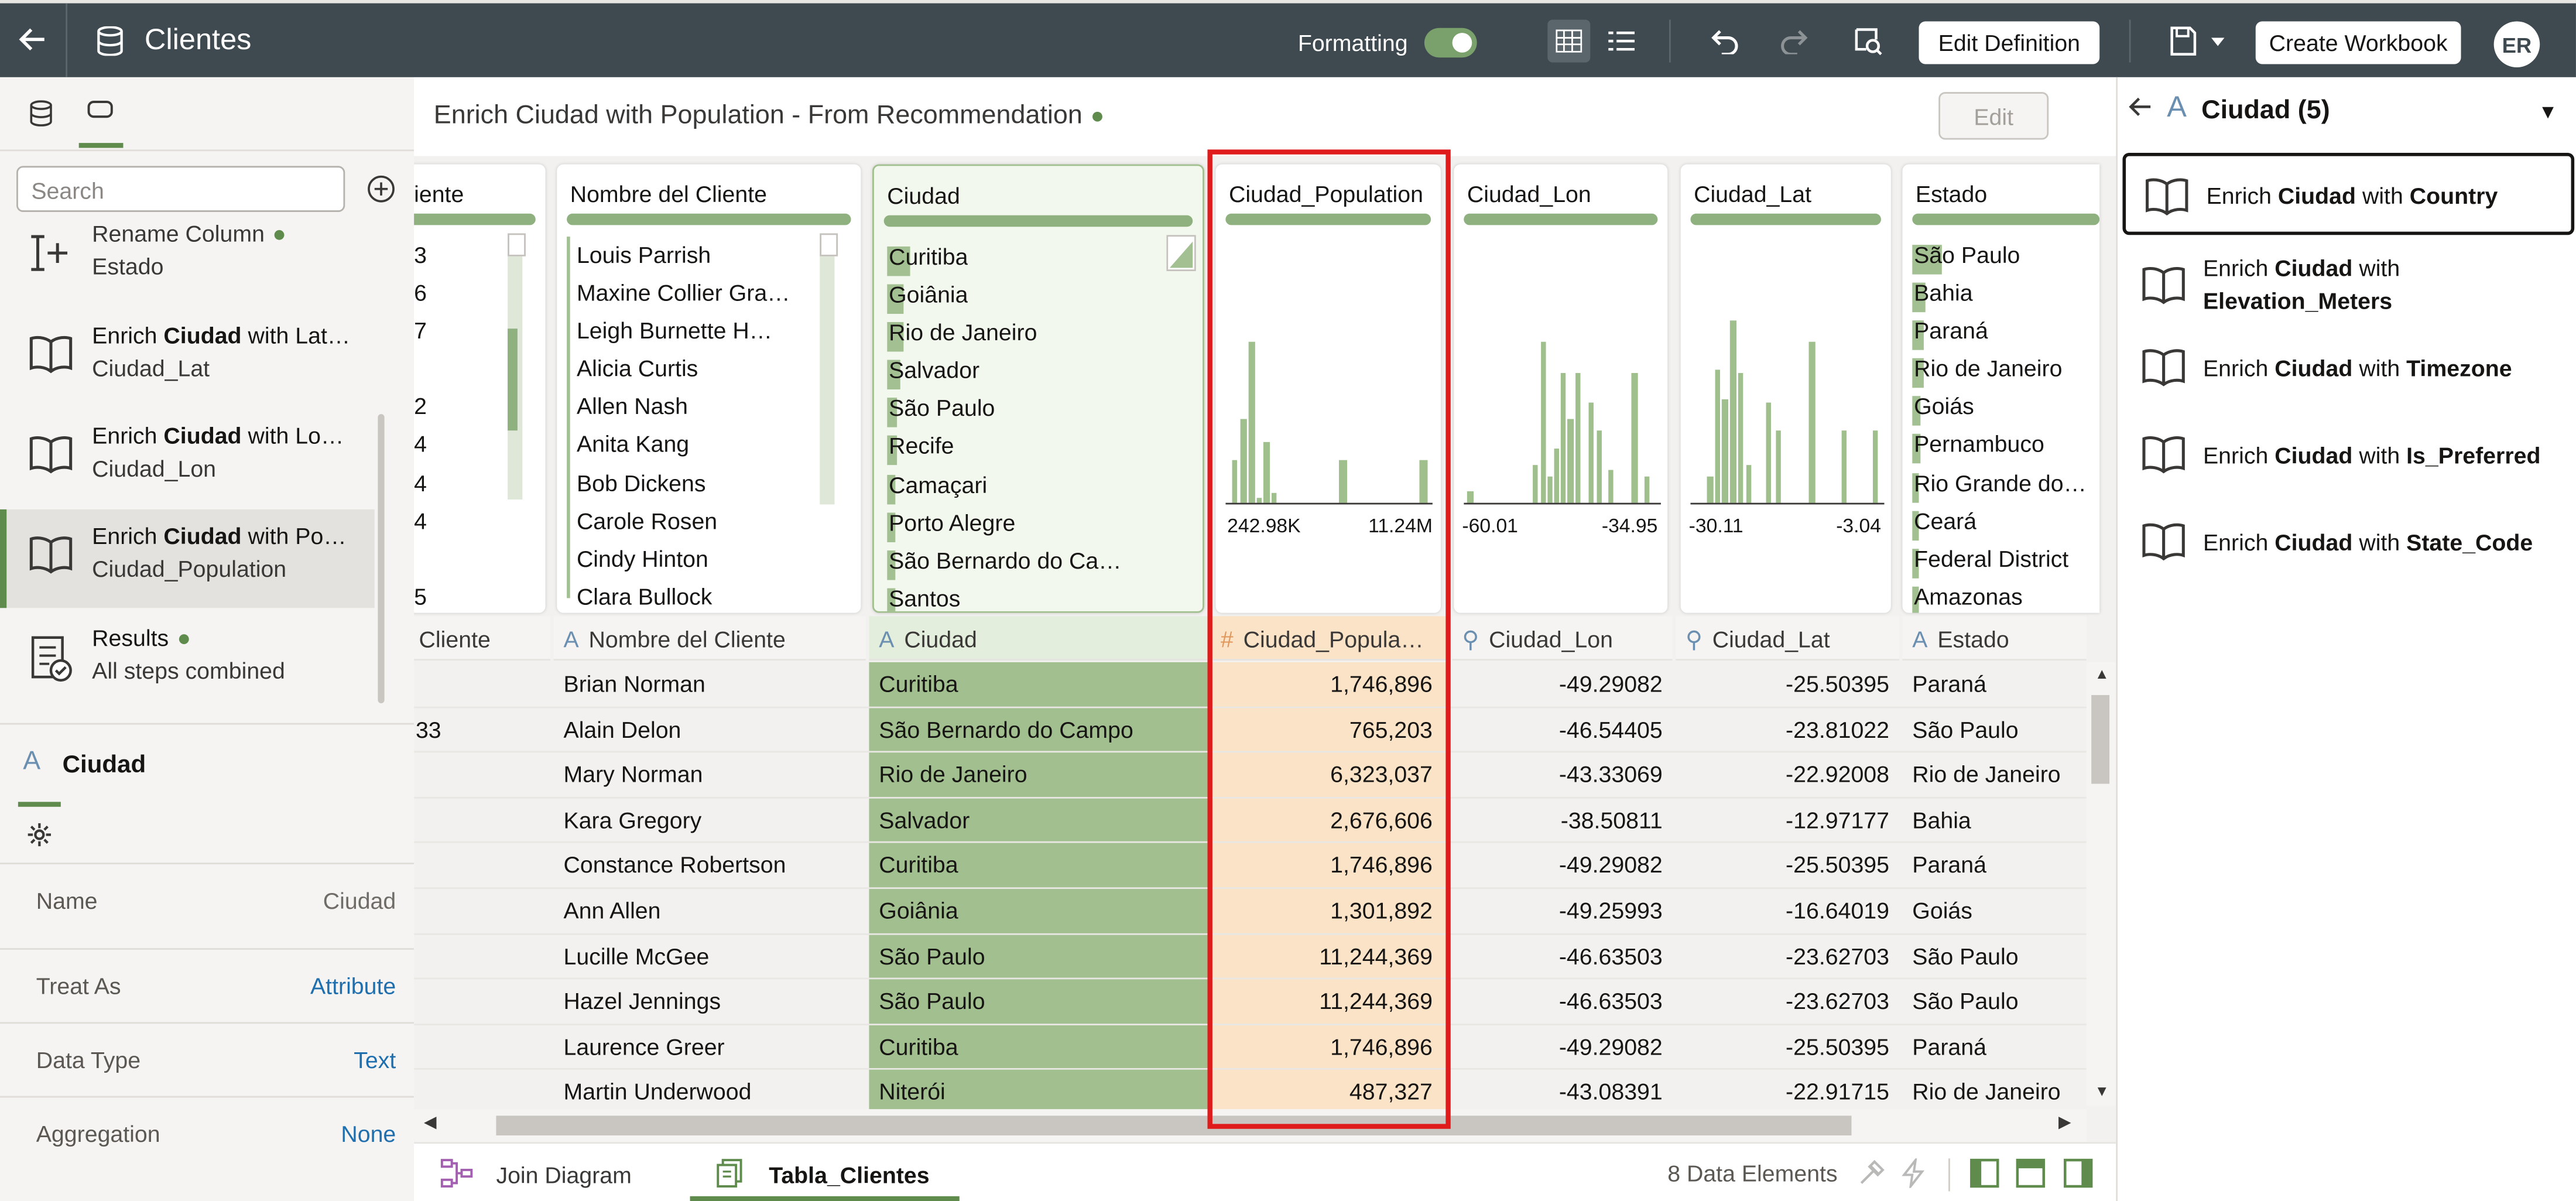 This screenshot has width=2576, height=1201. I want to click on column-header-ciudad: A Ciudad, so click(1038, 638).